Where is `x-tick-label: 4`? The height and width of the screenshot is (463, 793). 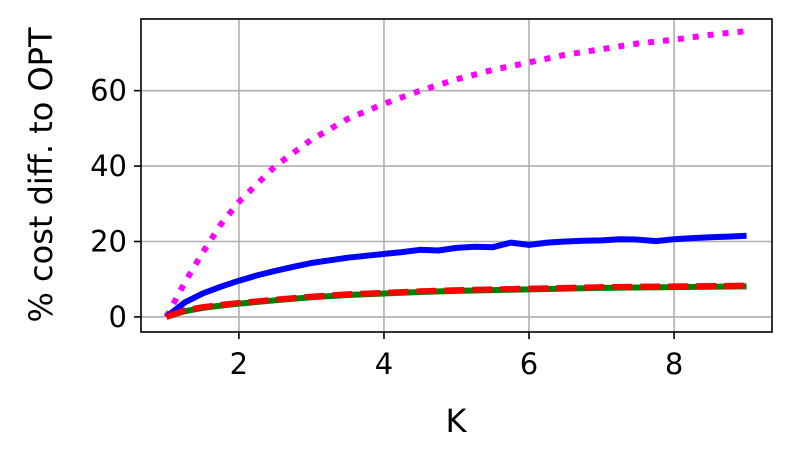 x-tick-label: 4 is located at coordinates (384, 364).